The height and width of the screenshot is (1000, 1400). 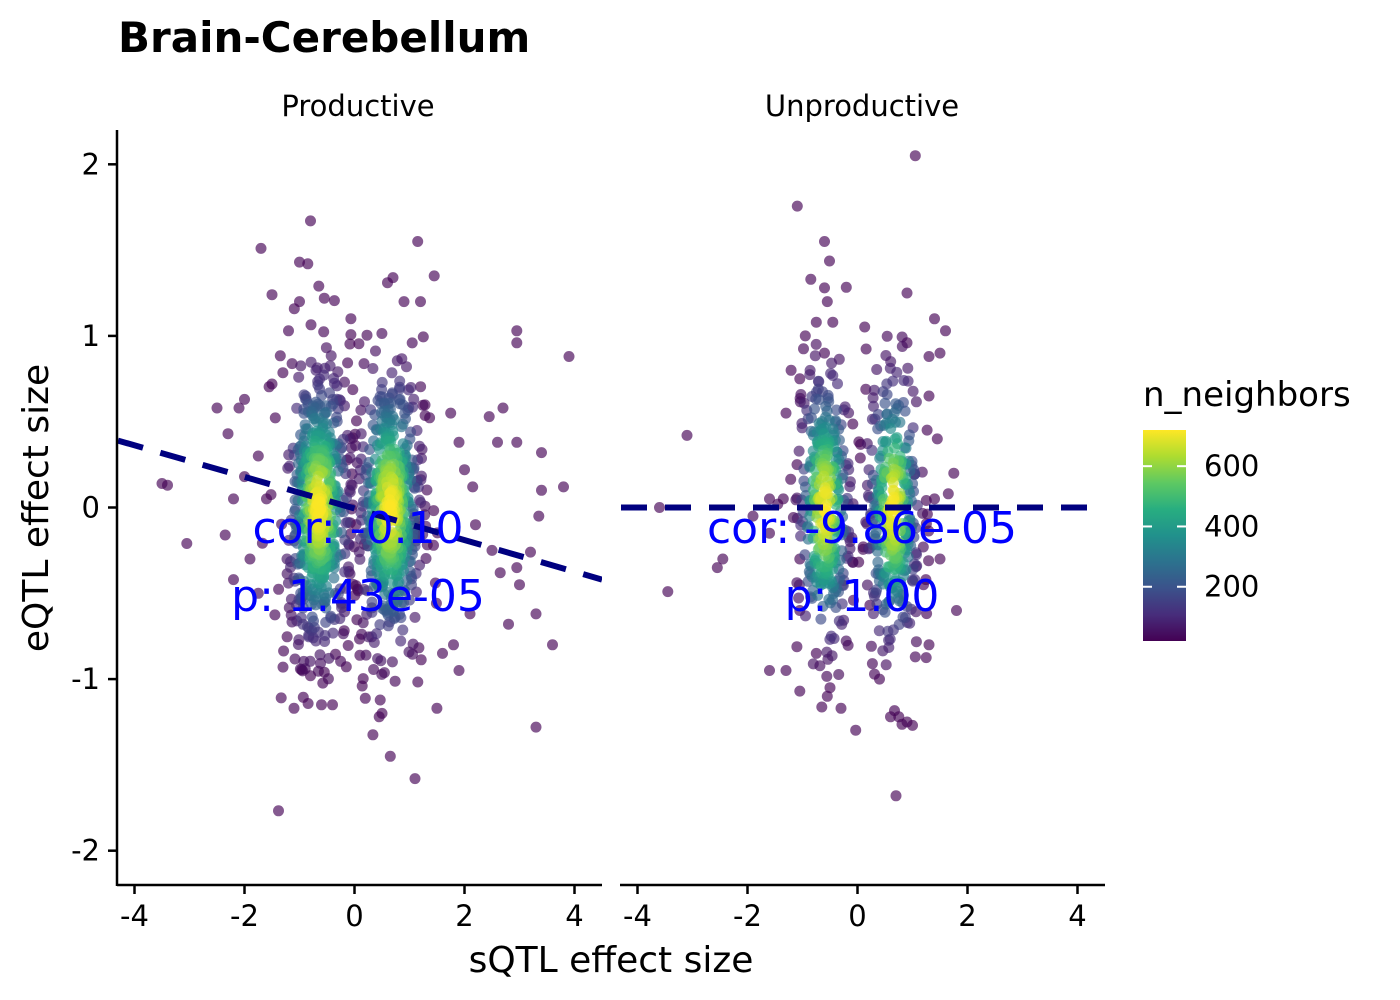 What do you see at coordinates (358, 596) in the screenshot?
I see `p-value-label: p: 1.43e-05` at bounding box center [358, 596].